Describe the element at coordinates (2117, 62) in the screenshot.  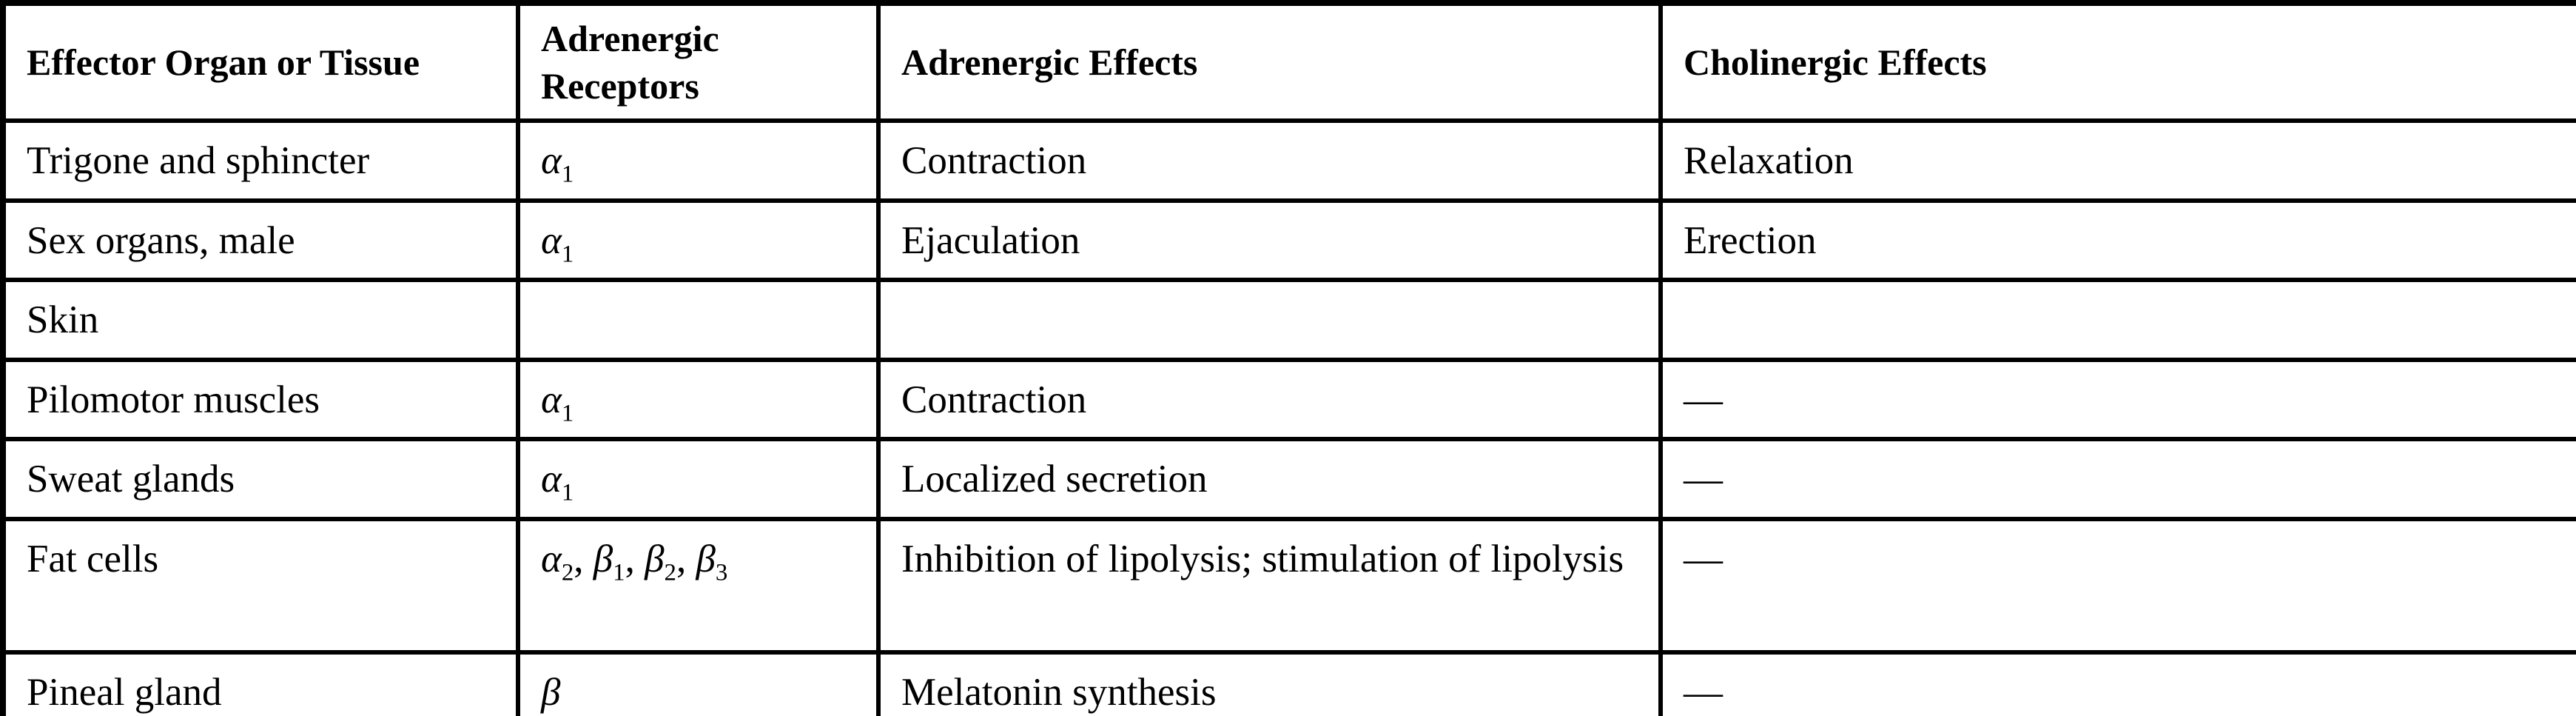
I see `header-cholinergic-effects: Cholinergic Effects` at that location.